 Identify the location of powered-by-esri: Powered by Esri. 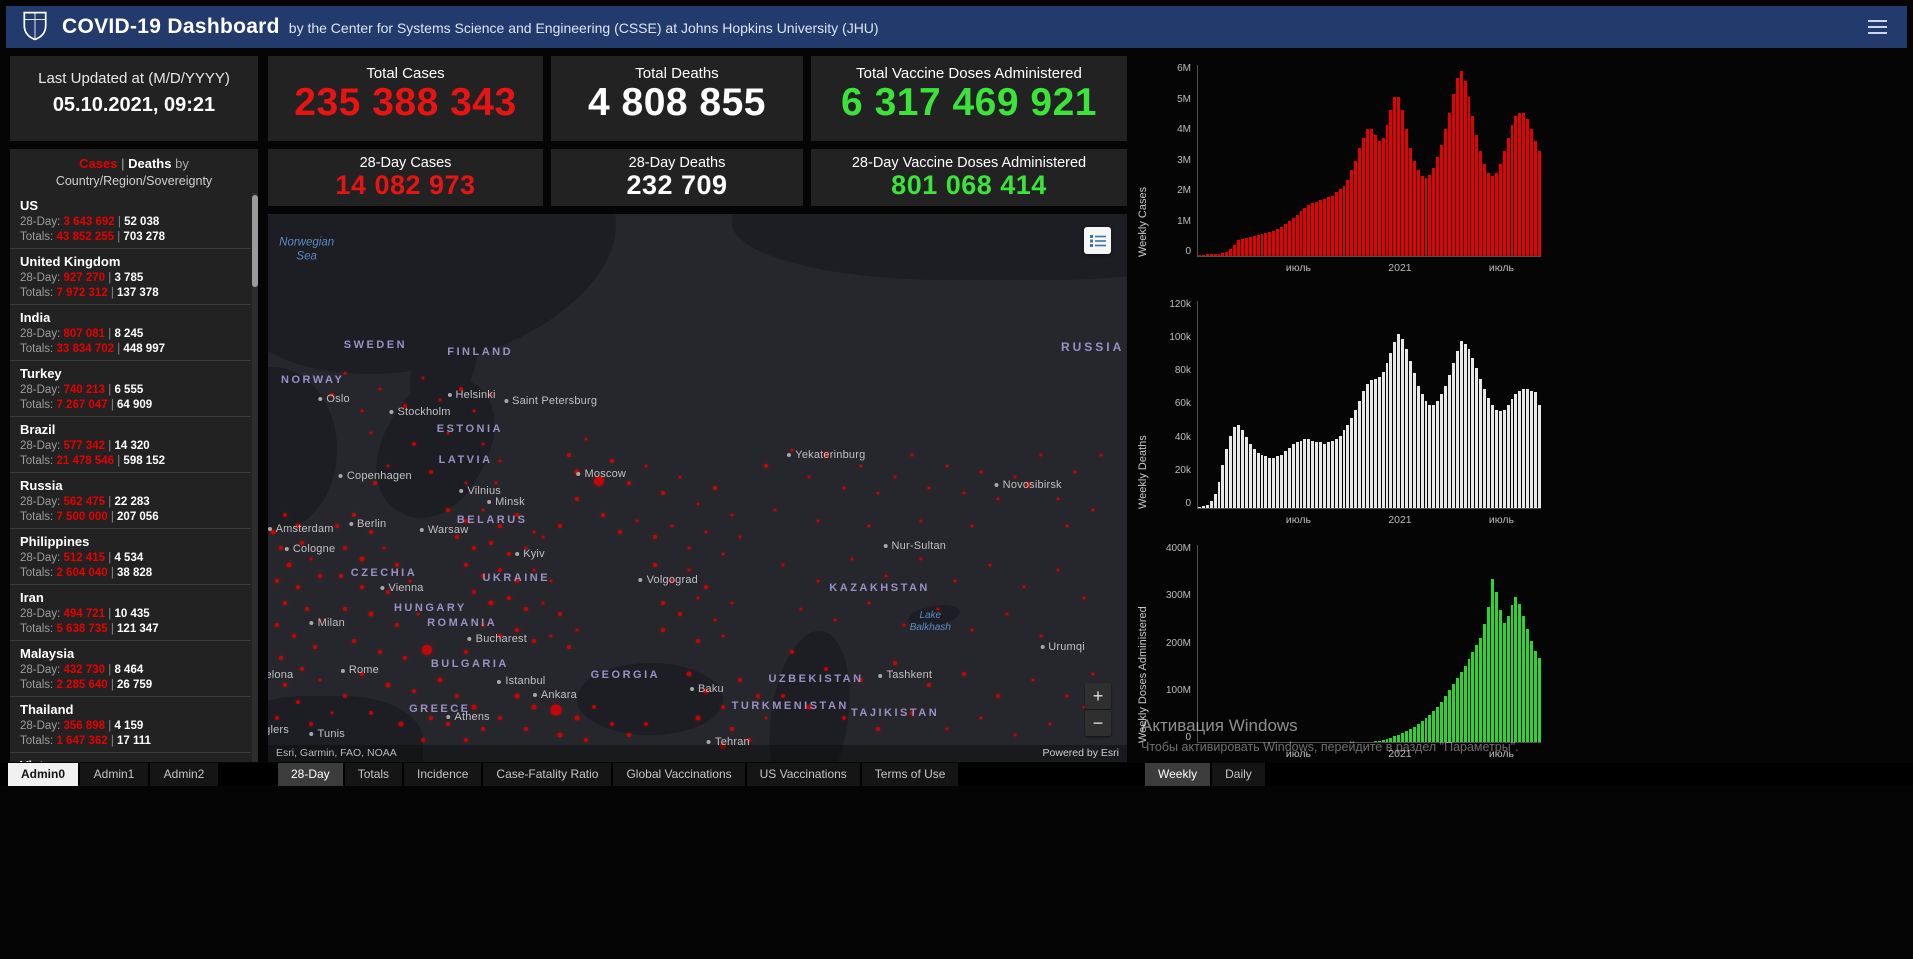
(1080, 753).